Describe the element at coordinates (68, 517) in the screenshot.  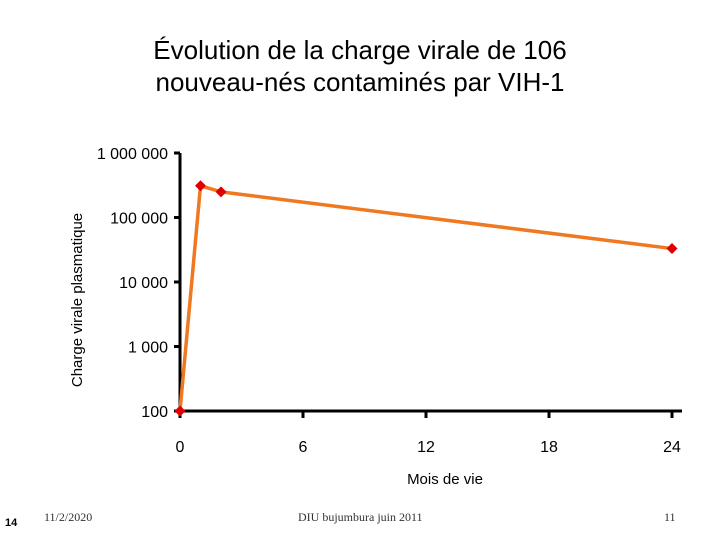
I see `footer-date: 11/2/2020` at that location.